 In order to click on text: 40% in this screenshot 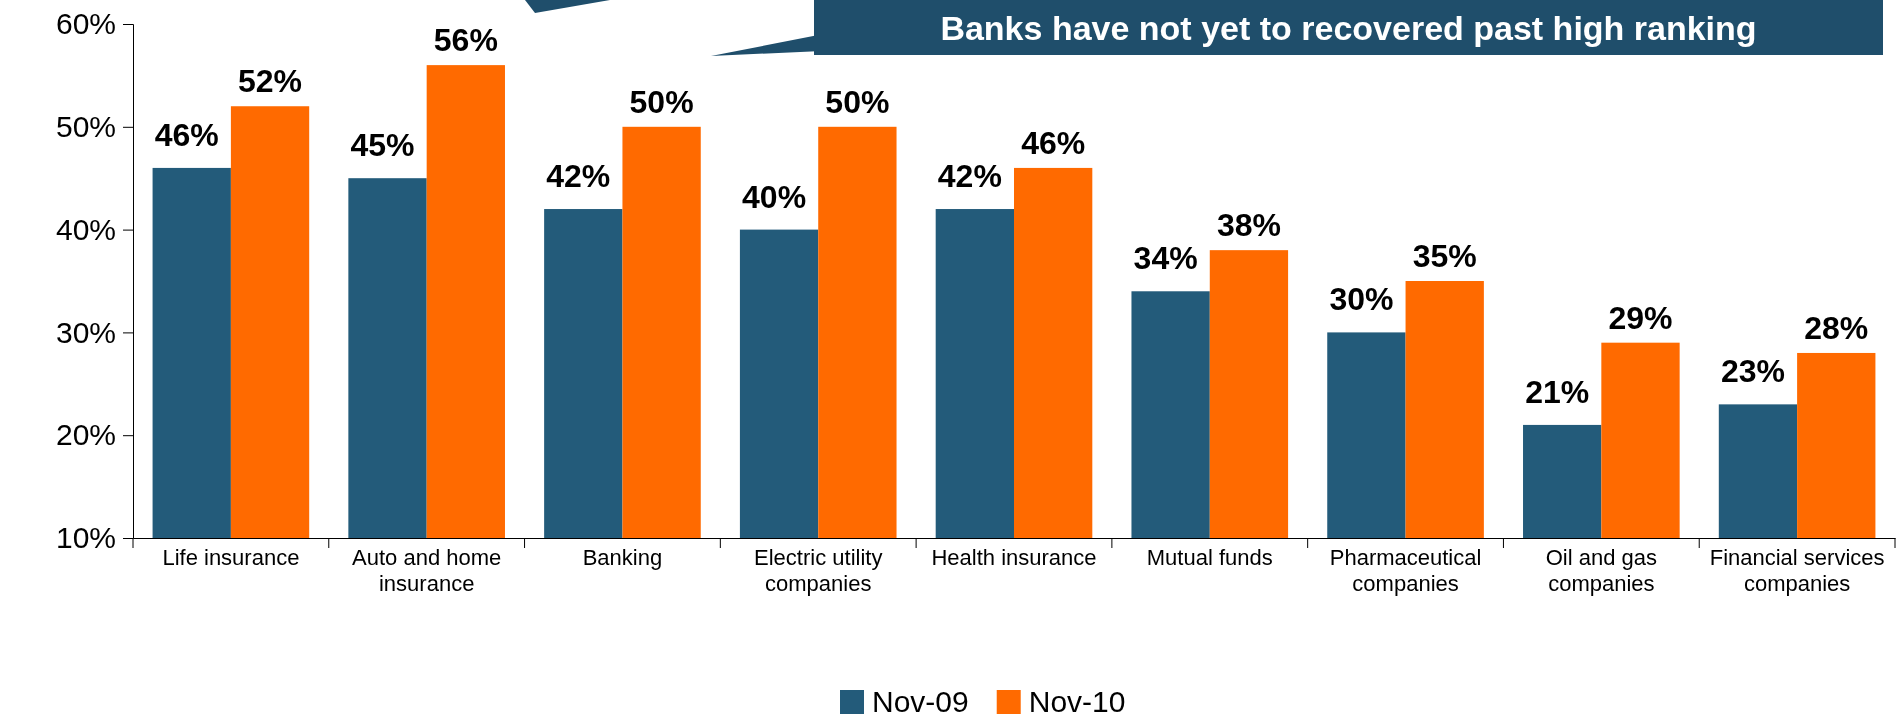, I will do `click(774, 196)`.